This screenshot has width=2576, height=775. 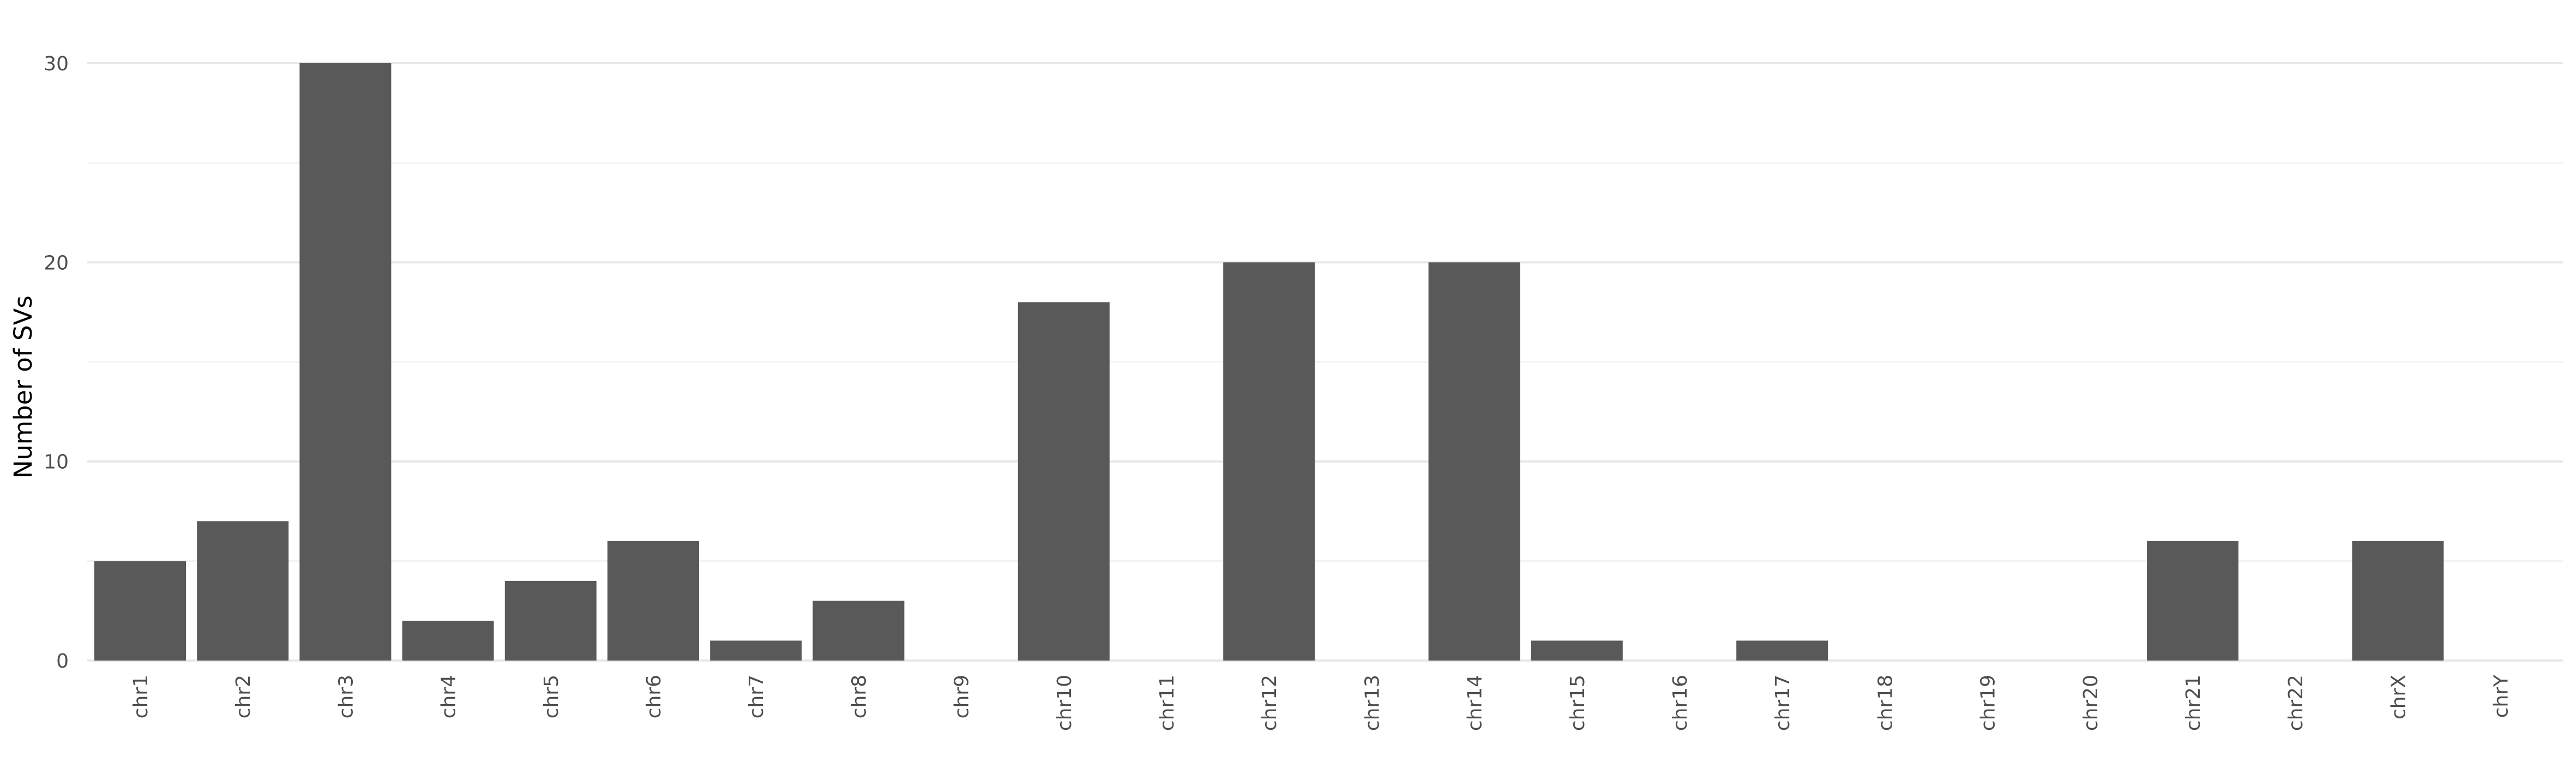 What do you see at coordinates (62, 661) in the screenshot?
I see `y-tick-label: 0` at bounding box center [62, 661].